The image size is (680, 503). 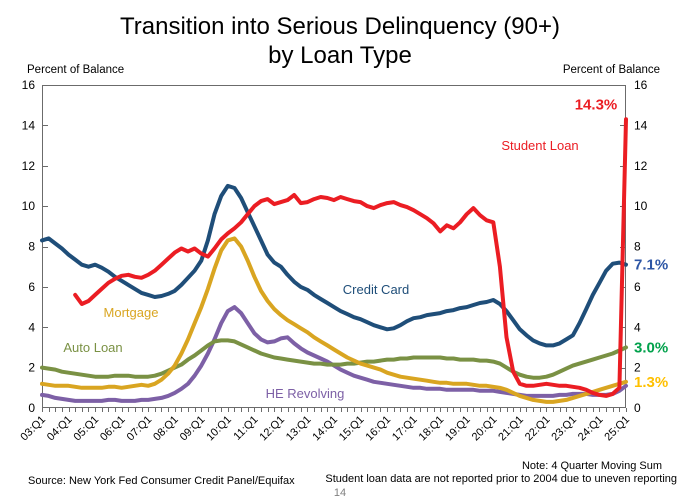 What do you see at coordinates (140, 429) in the screenshot?
I see `x-axis-label: 07:Q1` at bounding box center [140, 429].